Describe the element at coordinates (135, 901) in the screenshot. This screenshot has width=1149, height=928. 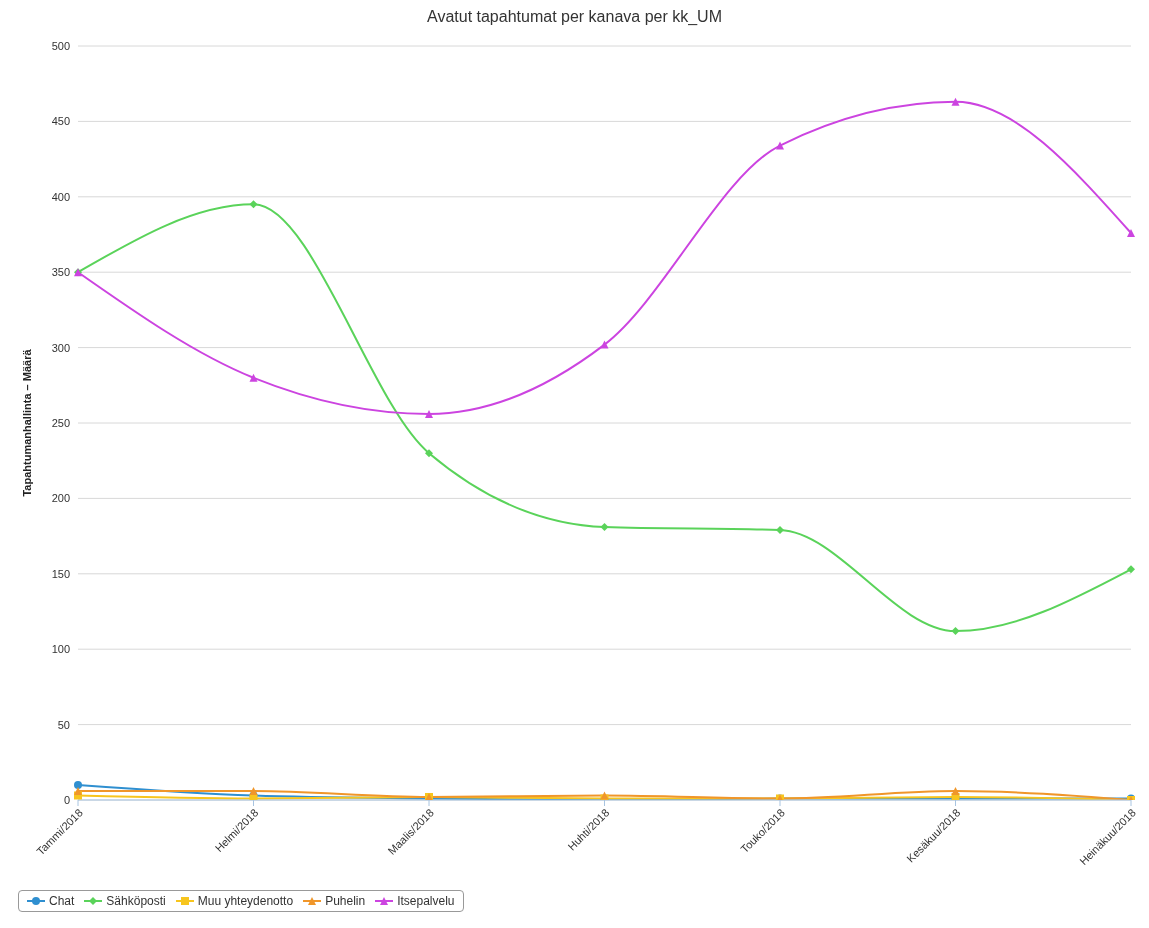
I see `legend-label: Sähköposti` at that location.